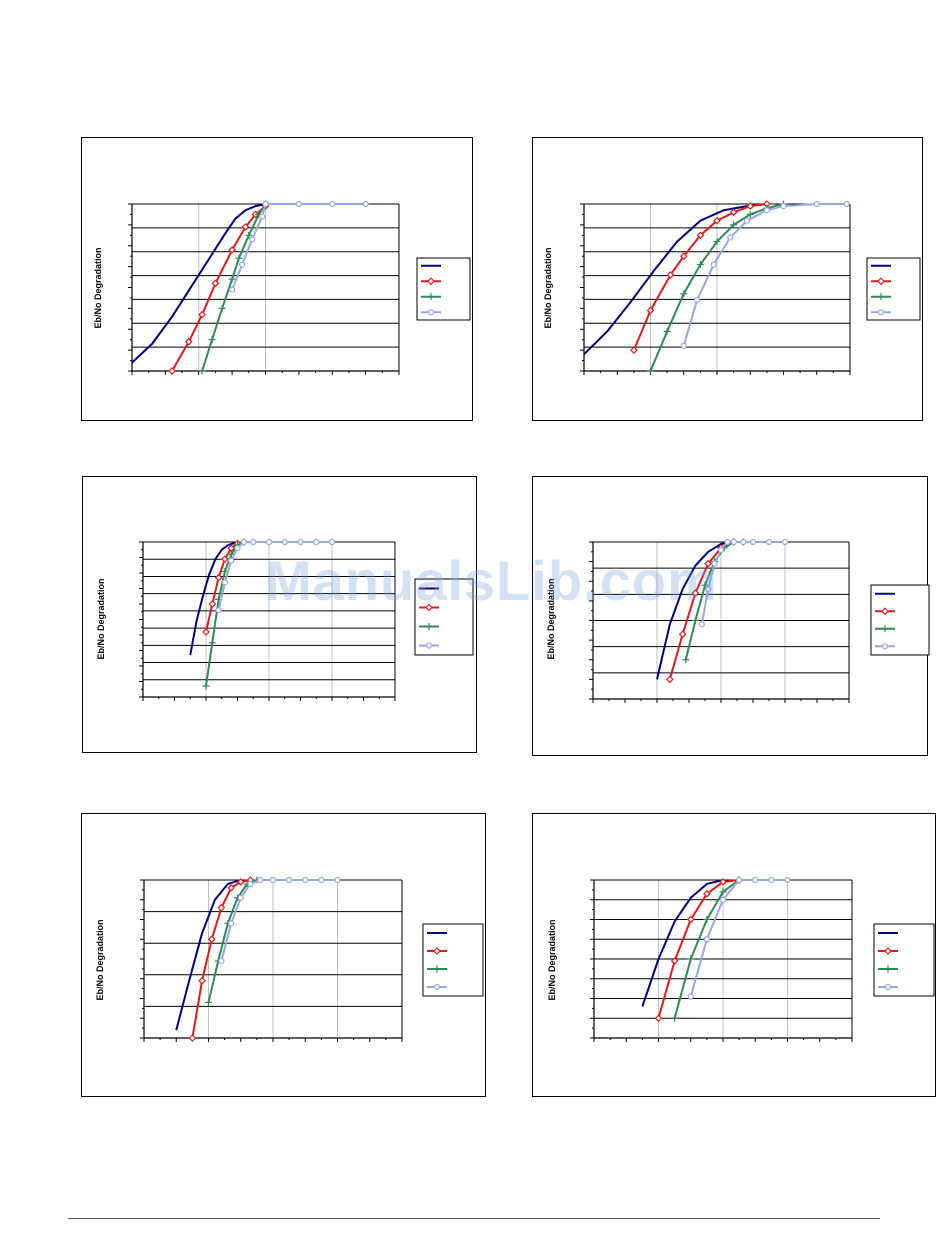  I want to click on chart-5-series-1-line, so click(208, 955).